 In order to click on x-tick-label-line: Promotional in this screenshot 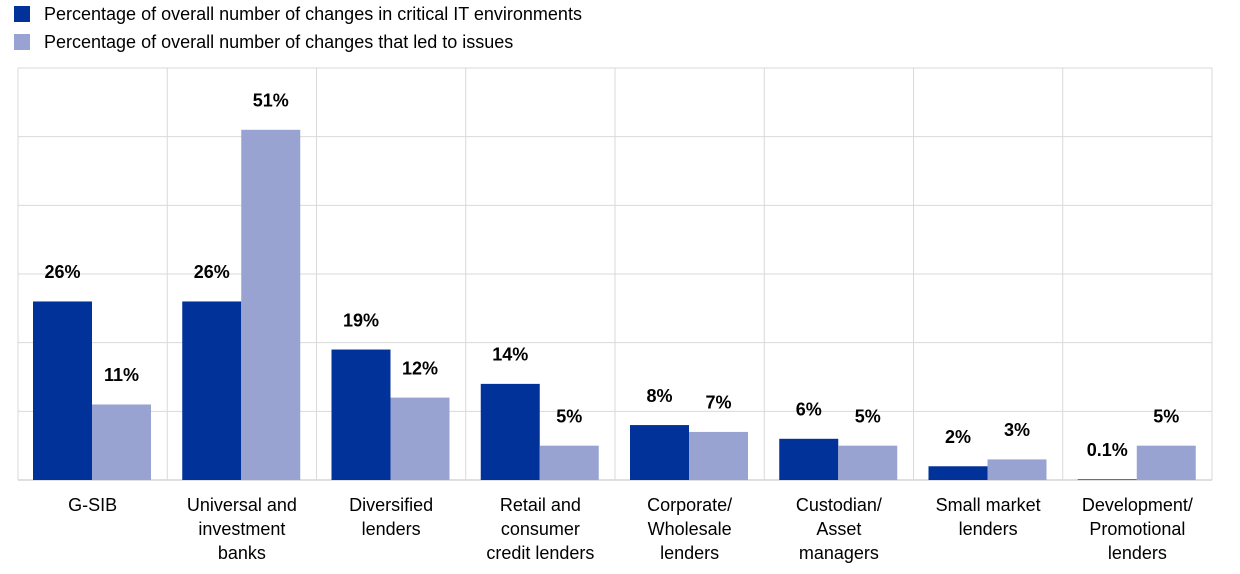, I will do `click(1137, 529)`.